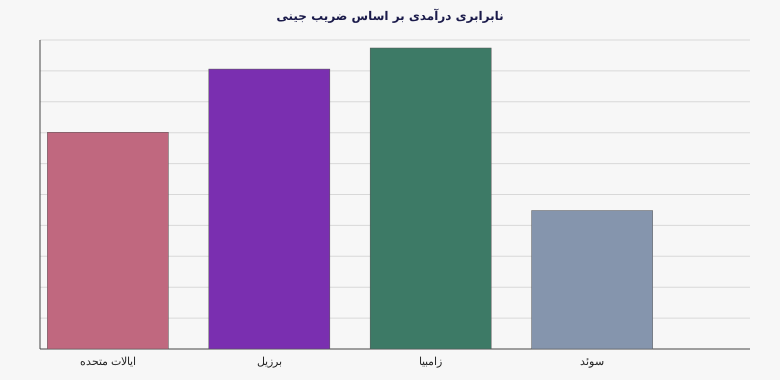 The height and width of the screenshot is (380, 780). I want to click on x-tick-label: سوئد, so click(592, 362).